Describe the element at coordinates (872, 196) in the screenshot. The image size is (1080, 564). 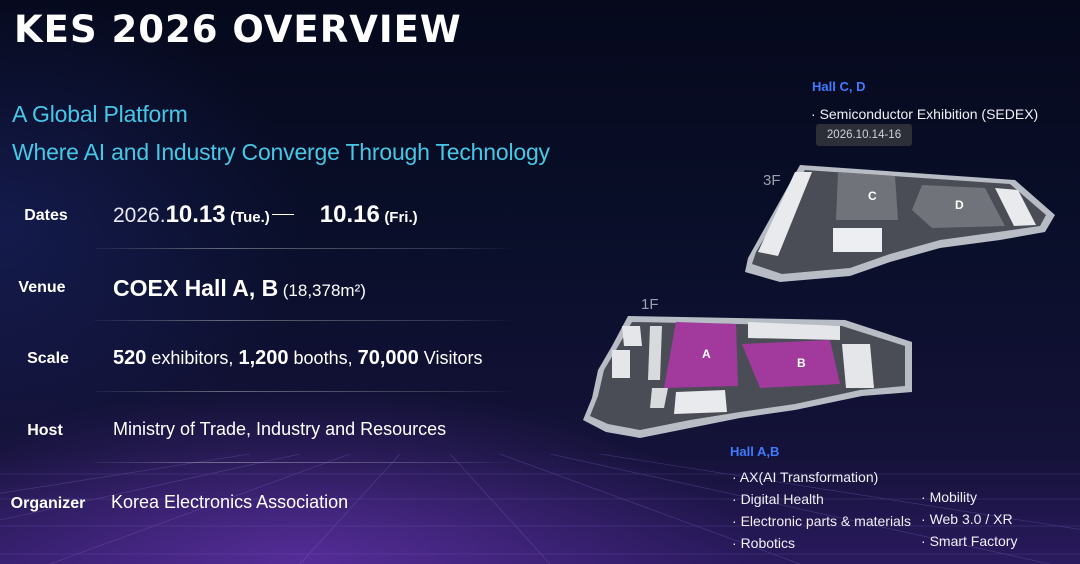
I see `hall-c-label: C` at that location.